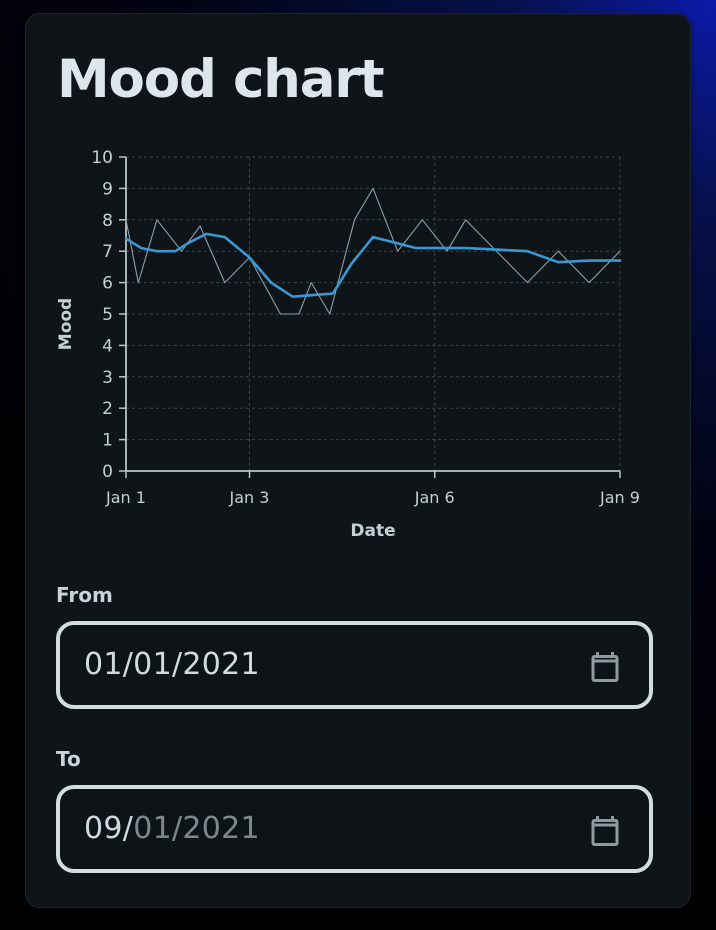  Describe the element at coordinates (172, 664) in the screenshot. I see `from-date-value: 01/01/2021` at that location.